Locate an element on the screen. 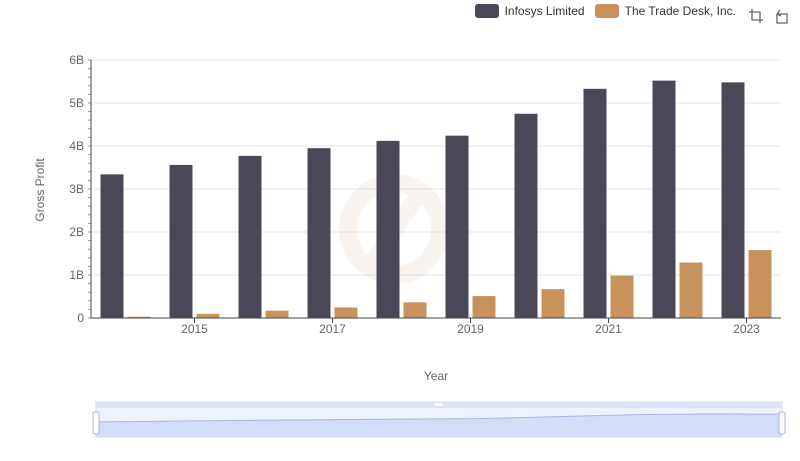 The image size is (800, 461). bar-trade-desk-2021 is located at coordinates (622, 296).